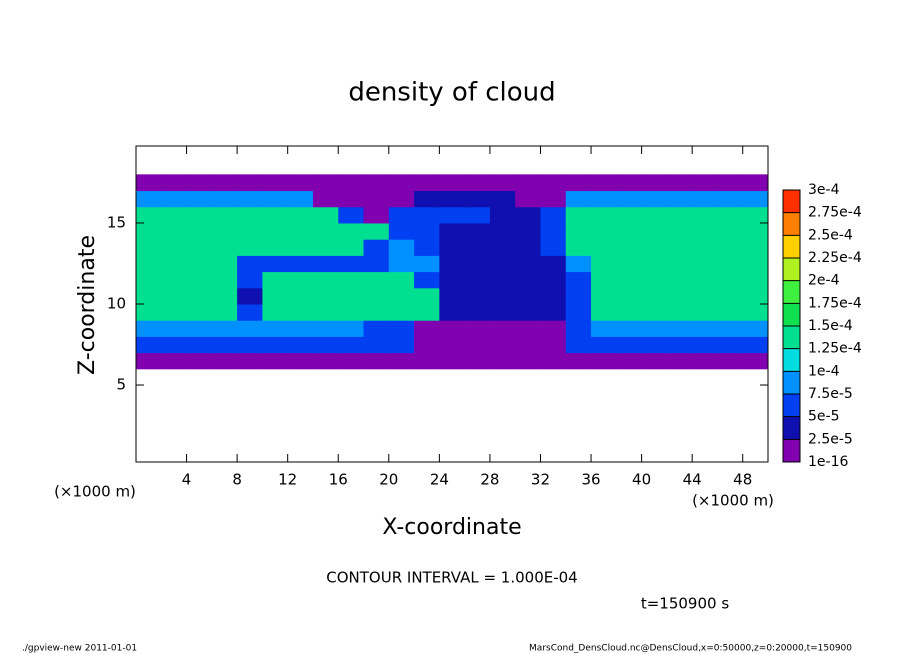 This screenshot has width=904, height=654. What do you see at coordinates (835, 258) in the screenshot?
I see `colorbar-label: 2.25e-4` at bounding box center [835, 258].